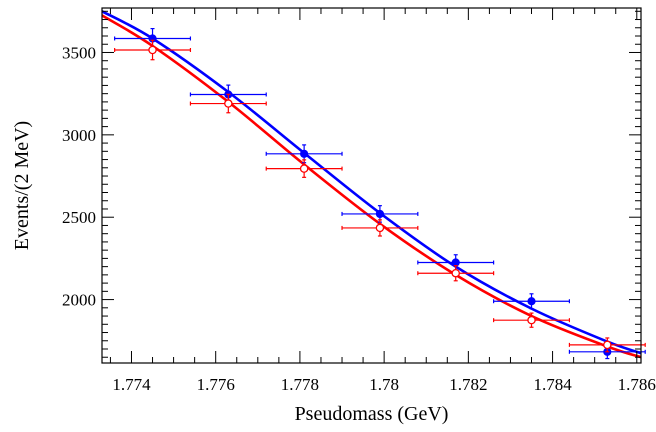  Describe the element at coordinates (372, 414) in the screenshot. I see `x-axis-label: Pseudomass (GeV)` at that location.